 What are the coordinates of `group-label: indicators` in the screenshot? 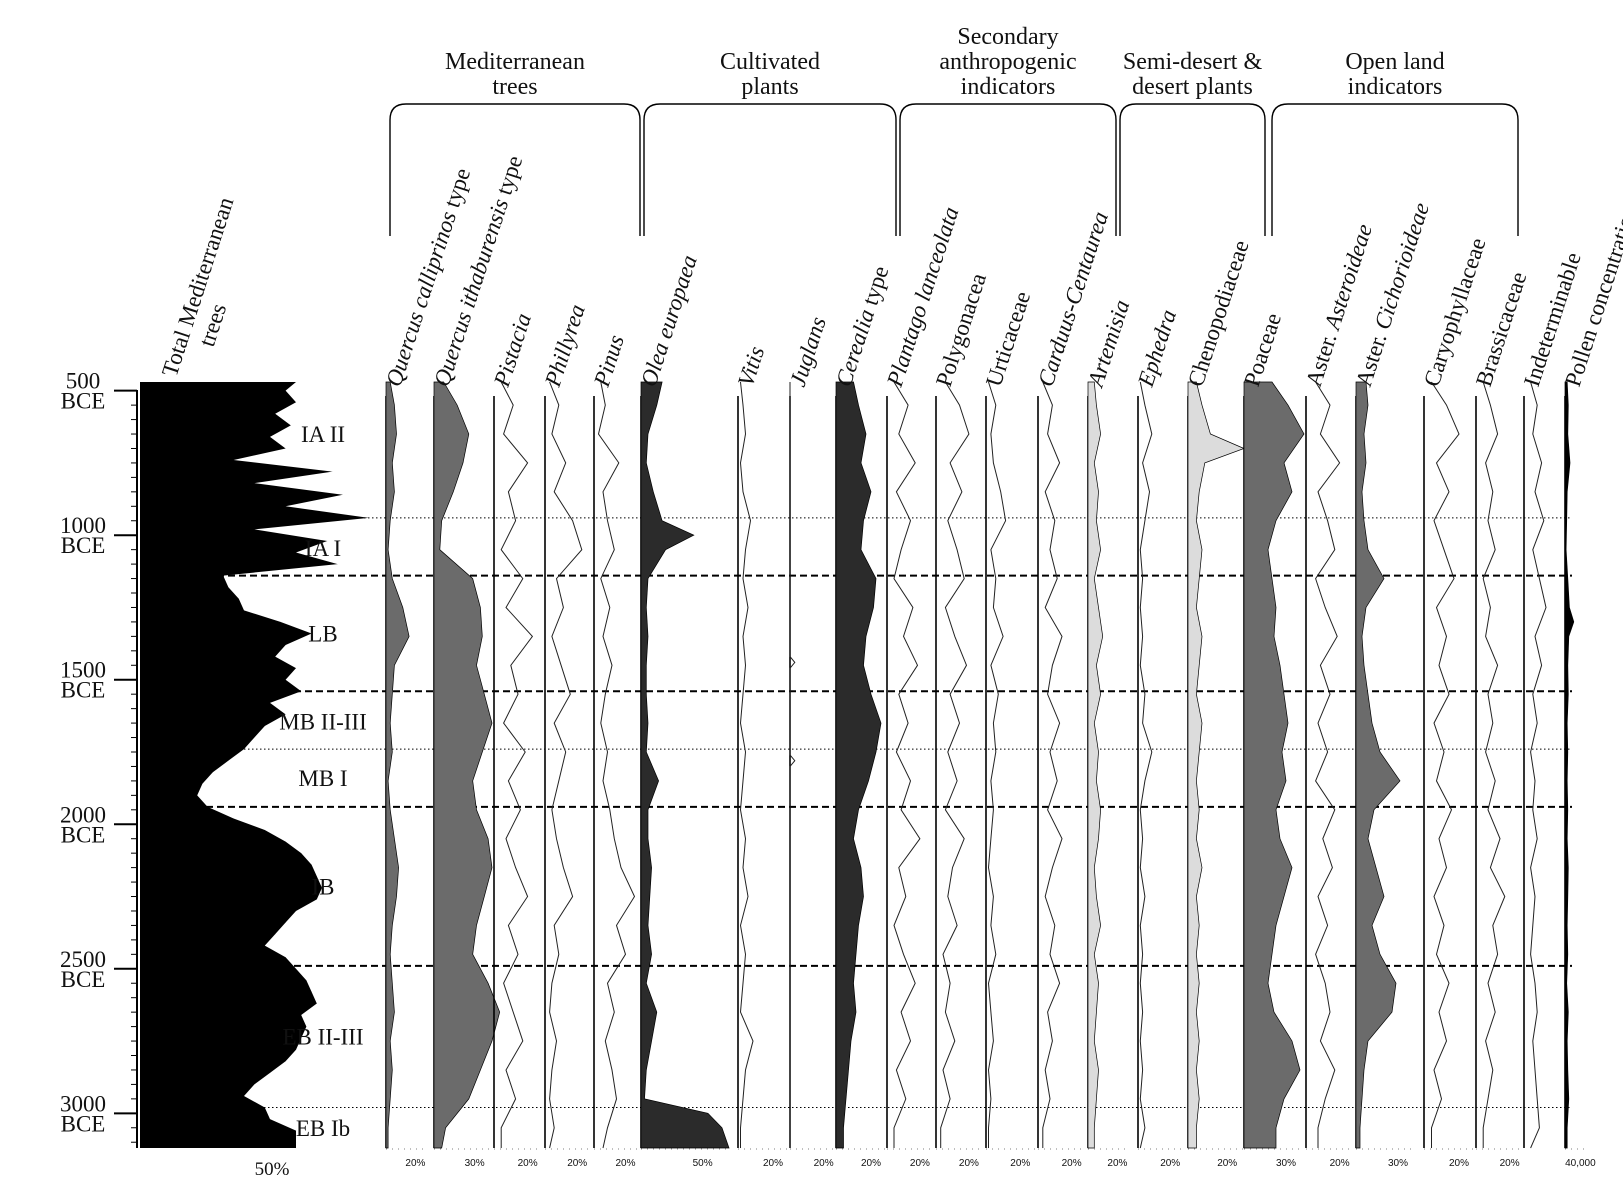 It's located at (1008, 87).